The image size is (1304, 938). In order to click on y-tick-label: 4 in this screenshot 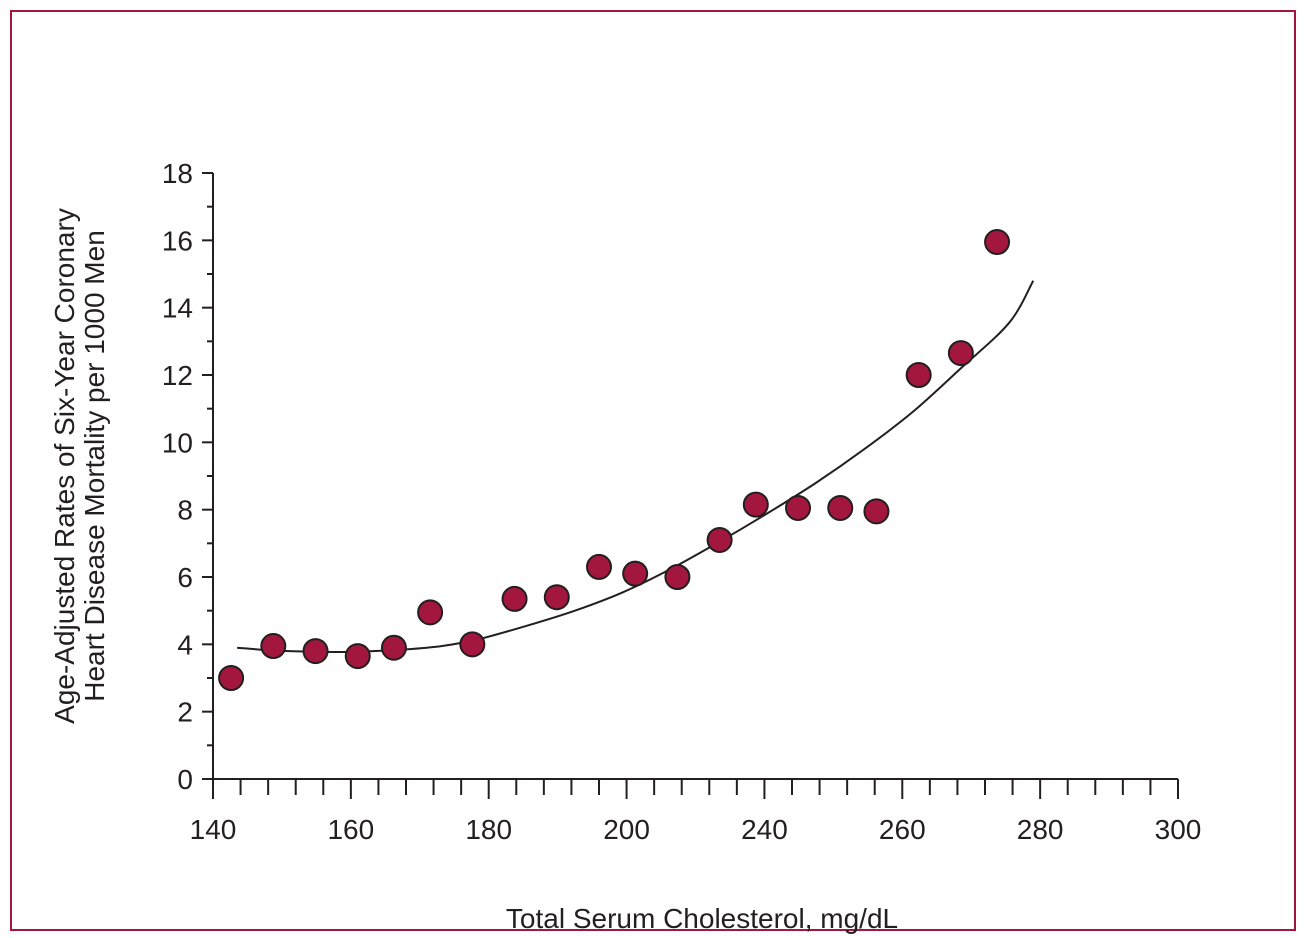, I will do `click(185, 644)`.